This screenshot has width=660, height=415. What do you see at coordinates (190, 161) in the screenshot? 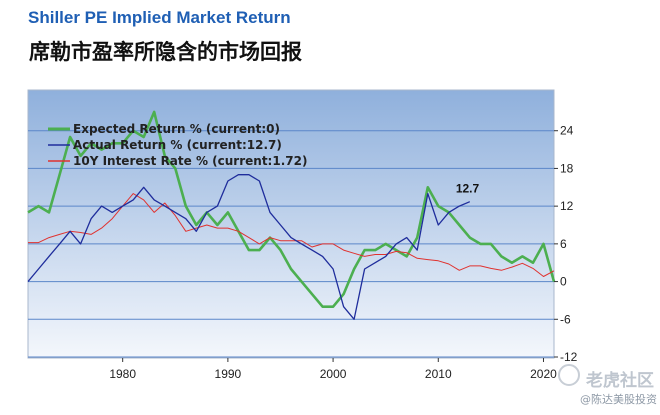
I see `legend-label: 10Y Interest Rate % (current:1.72)` at bounding box center [190, 161].